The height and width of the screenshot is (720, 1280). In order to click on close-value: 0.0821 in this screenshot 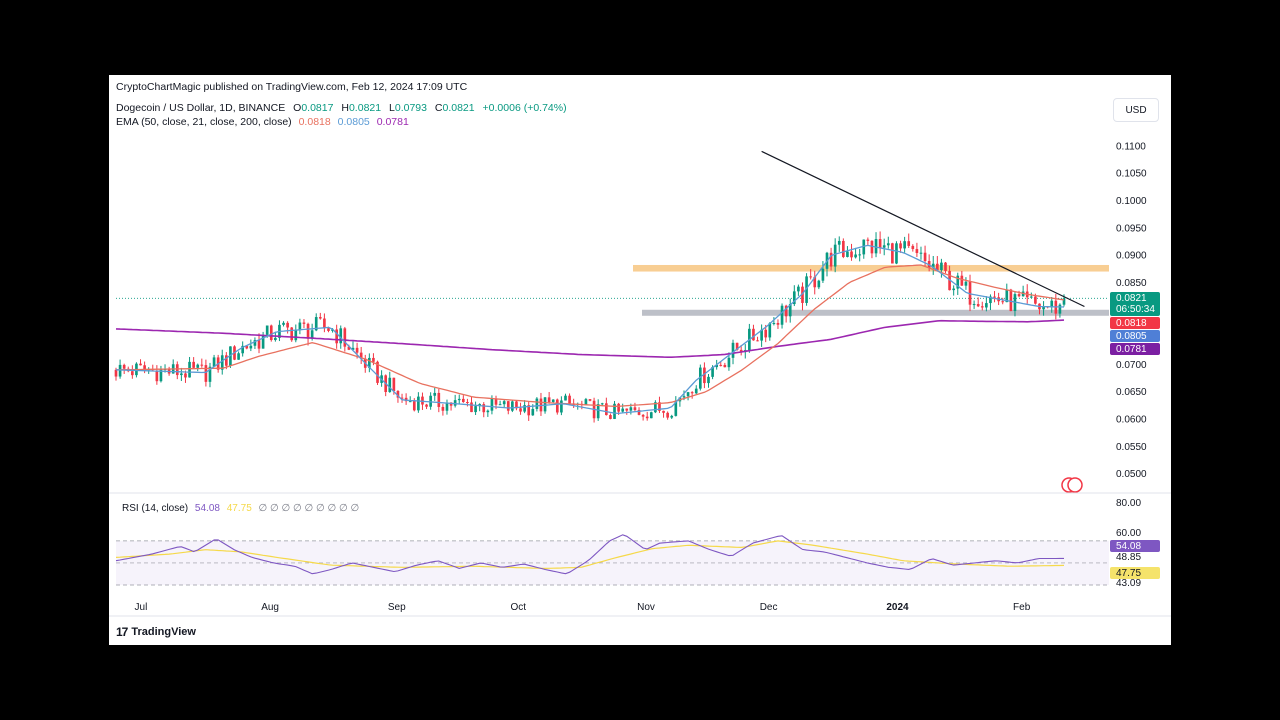, I will do `click(458, 108)`.